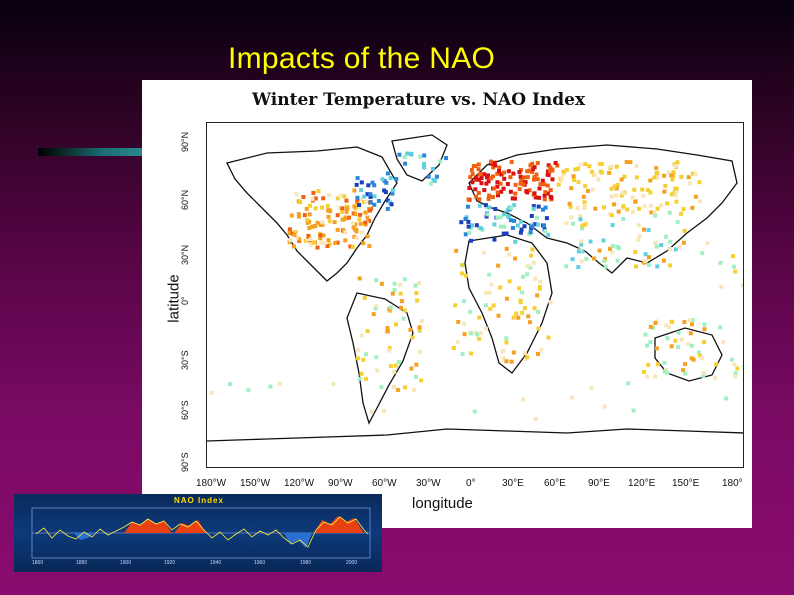  Describe the element at coordinates (508, 304) in the screenshot. I see `coastline-africa` at that location.